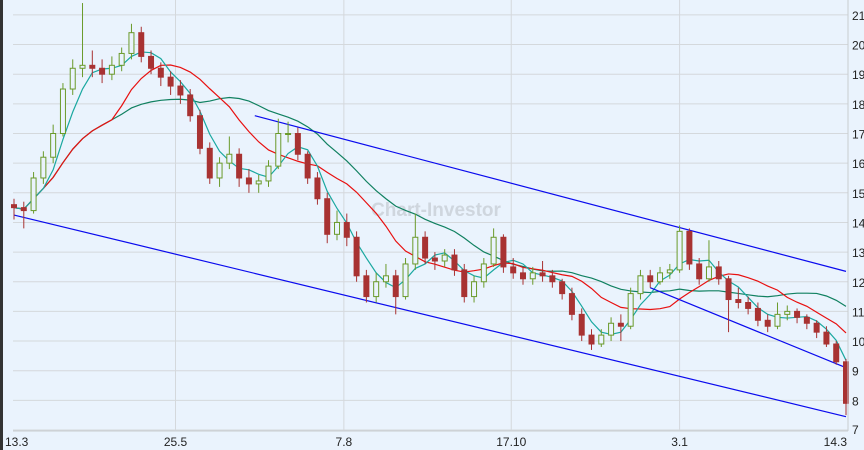 This screenshot has width=864, height=450. I want to click on y-tick-label: 21, so click(858, 16).